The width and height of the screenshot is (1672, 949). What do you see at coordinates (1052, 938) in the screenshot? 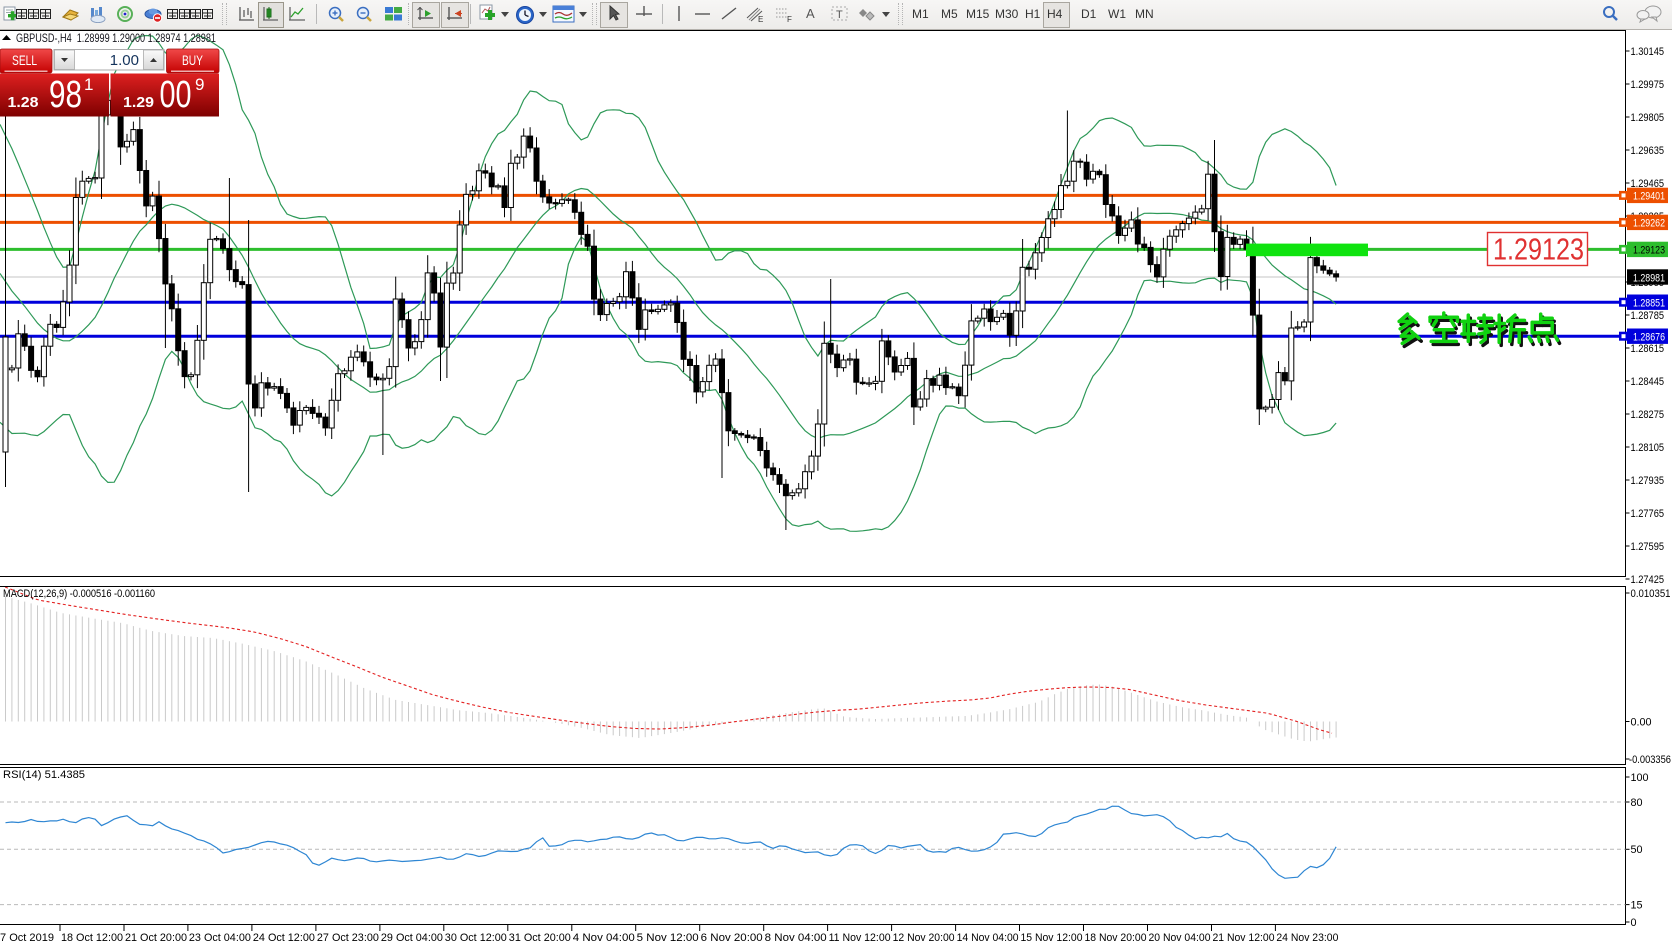
I see `svg-text: 15 Nov 12:00` at bounding box center [1052, 938].